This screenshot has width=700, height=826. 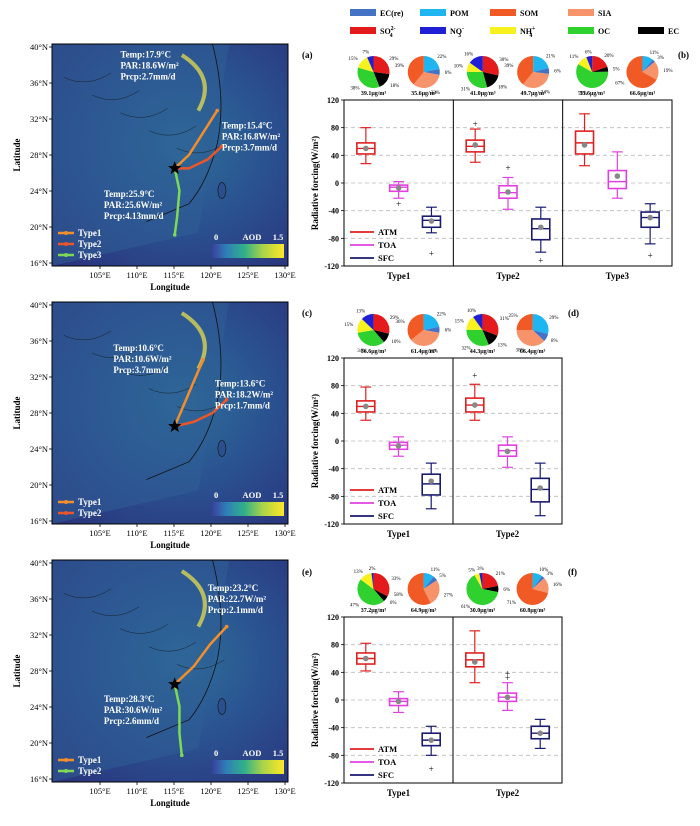 I want to click on map-ylabel: Latitude, so click(x=17, y=412).